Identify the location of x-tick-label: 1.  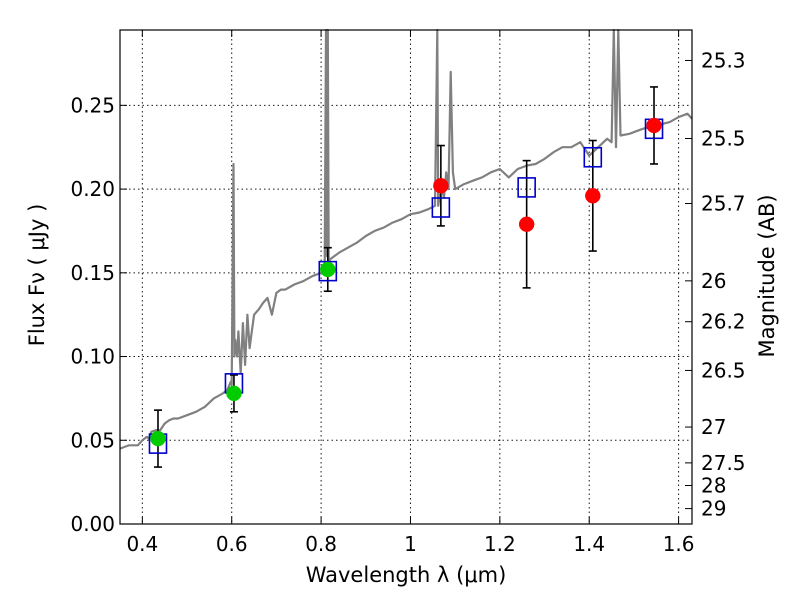
(410, 544).